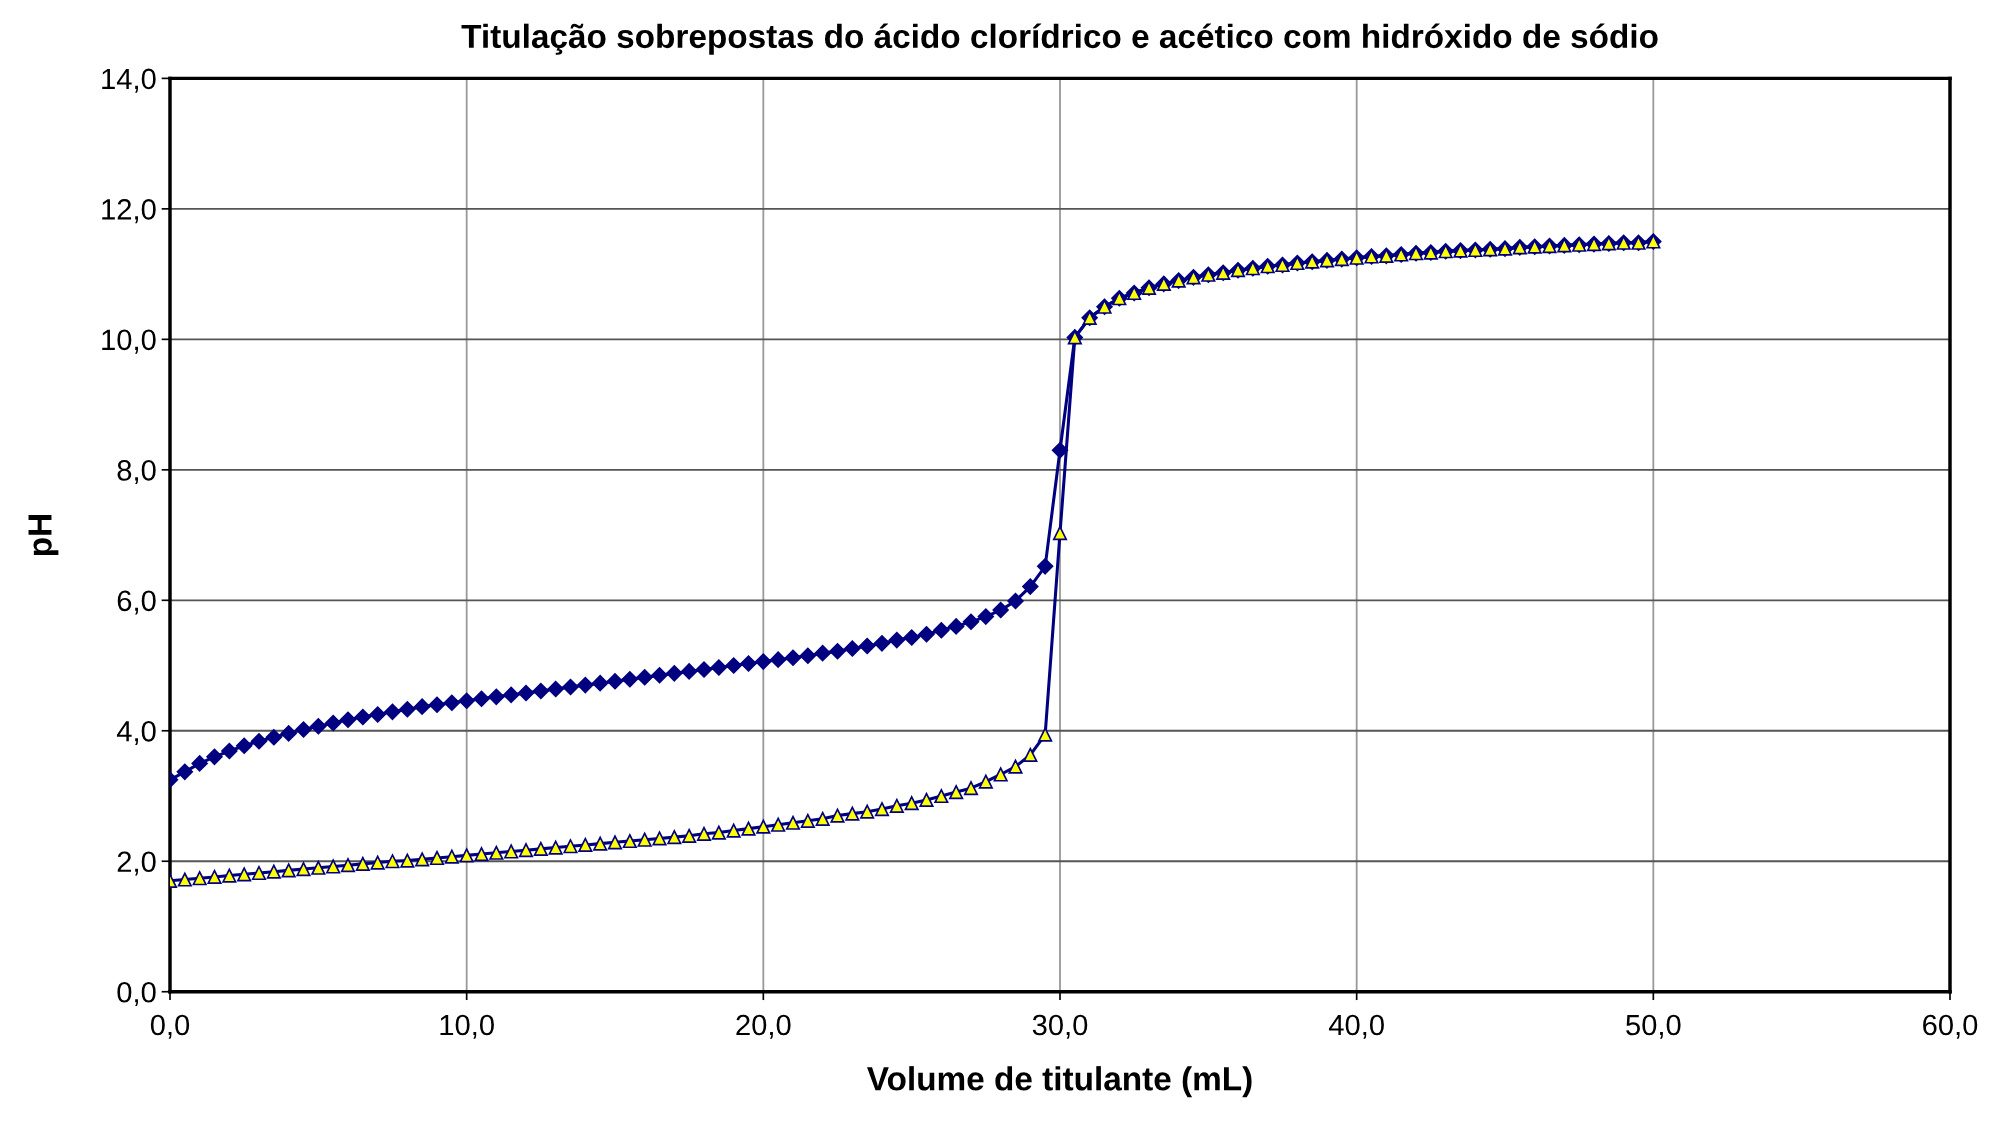 The image size is (2000, 1136). I want to click on y-tick-label: 10,0, so click(129, 341).